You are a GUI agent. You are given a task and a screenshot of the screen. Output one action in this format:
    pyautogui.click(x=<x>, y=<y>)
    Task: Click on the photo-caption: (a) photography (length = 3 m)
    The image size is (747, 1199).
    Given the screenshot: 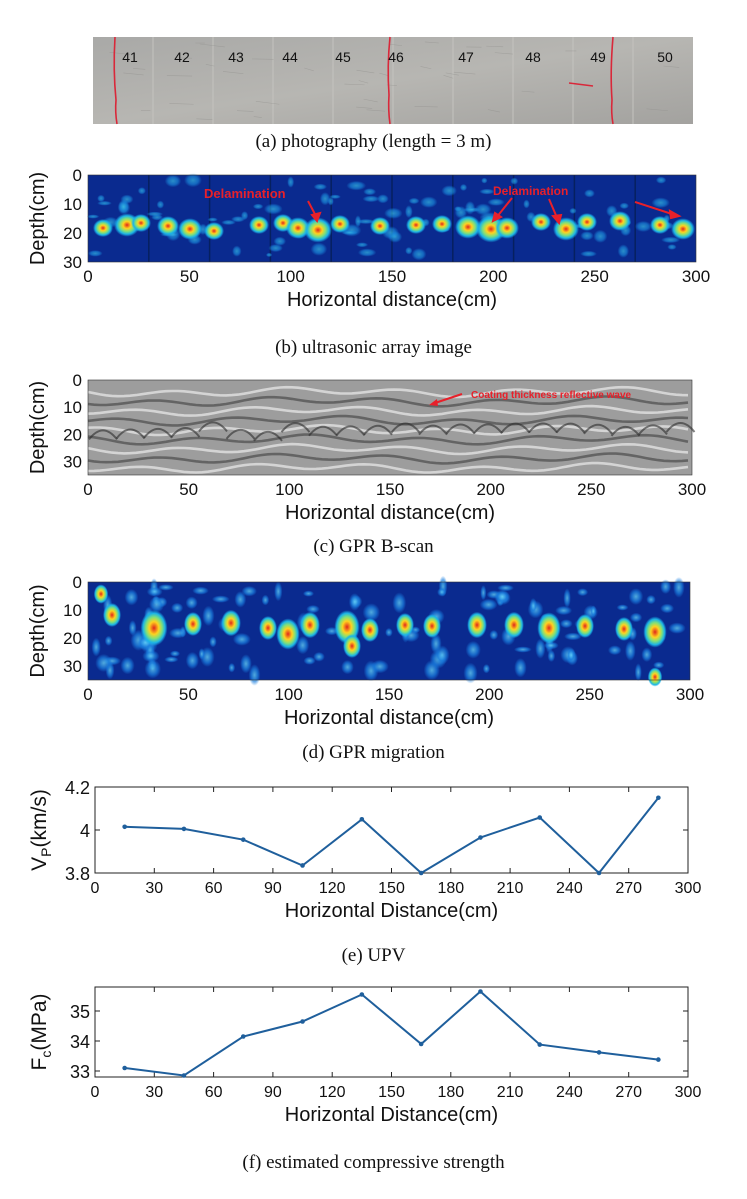 What is the action you would take?
    pyautogui.click(x=373, y=141)
    